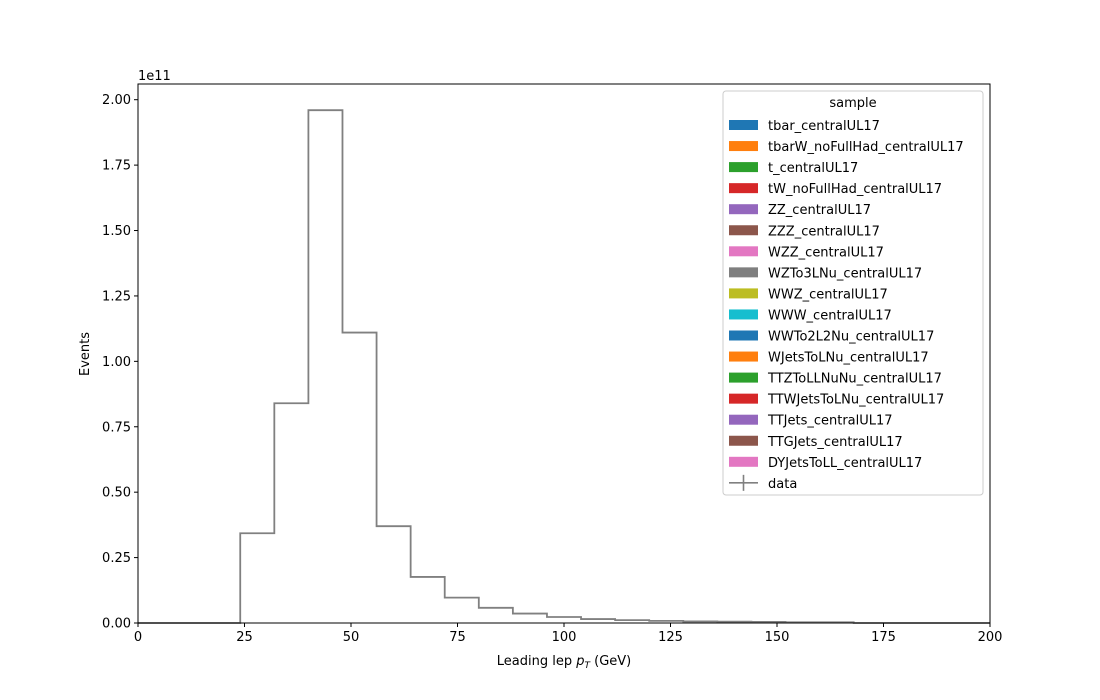  I want to click on x-tick-label: 200, so click(990, 637).